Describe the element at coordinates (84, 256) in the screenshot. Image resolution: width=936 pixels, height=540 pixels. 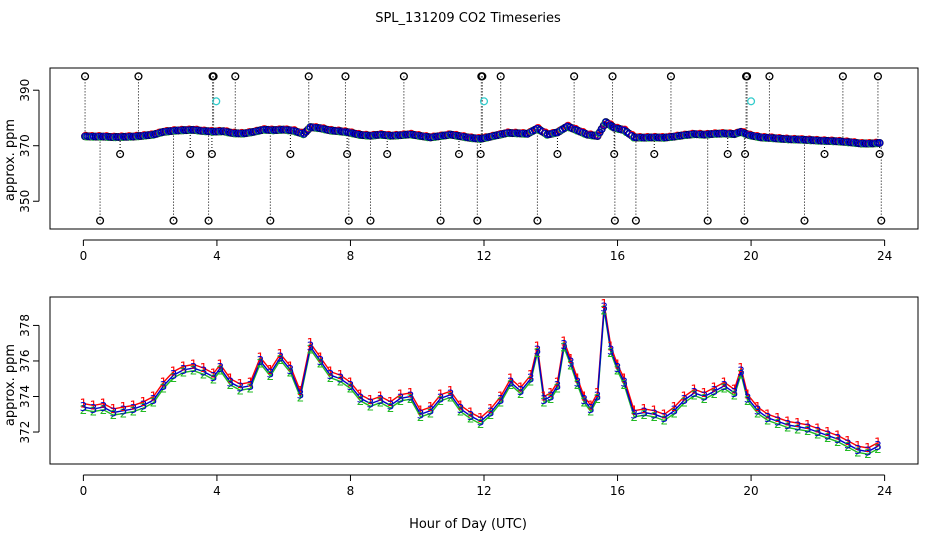
I see `top-x-tick-label: 0` at that location.